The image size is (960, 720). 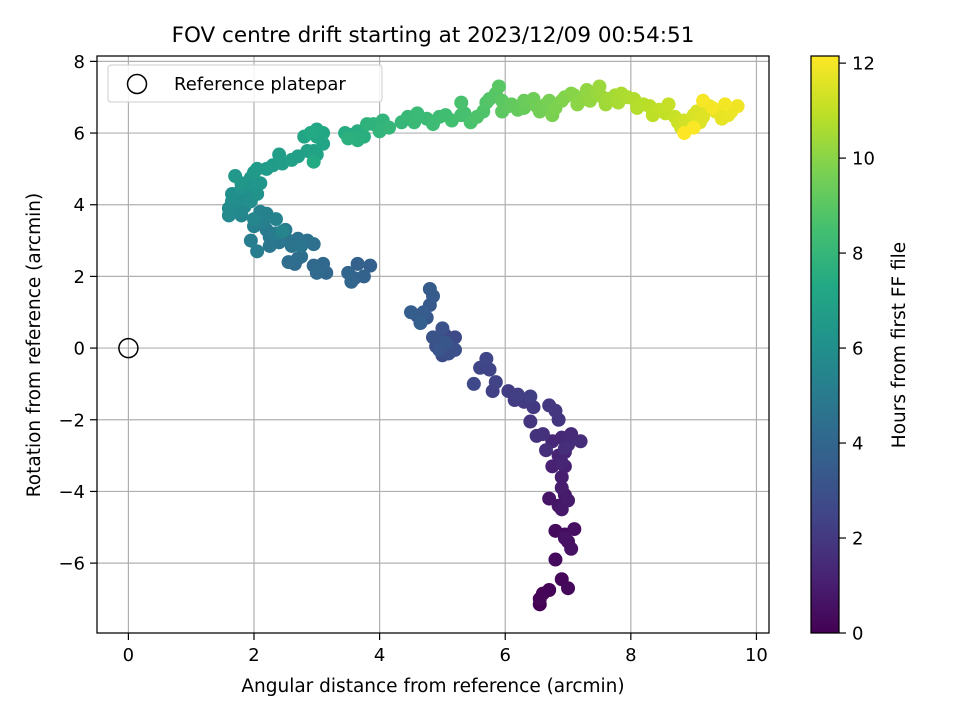 I want to click on reference-marker-group, so click(x=128, y=348).